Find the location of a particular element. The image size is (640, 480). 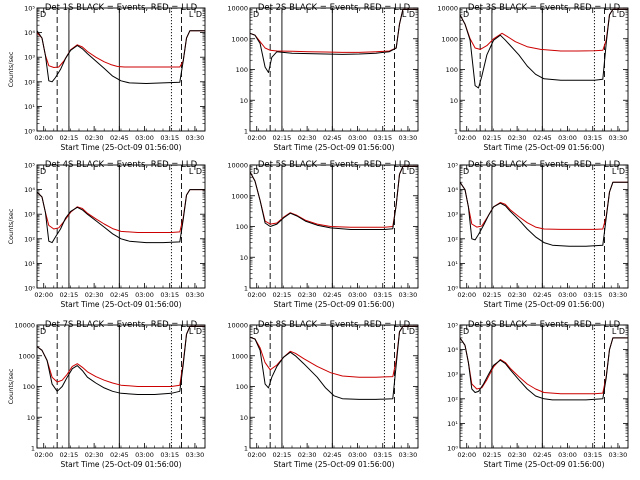

y-tick-label: 1 is located at coordinates (246, 449).